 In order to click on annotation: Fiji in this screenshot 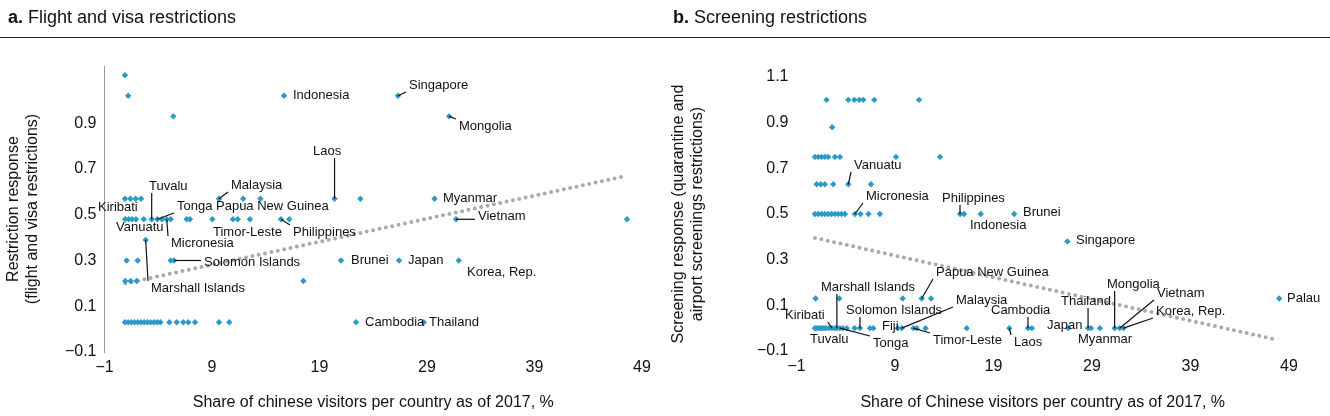, I will do `click(890, 325)`.